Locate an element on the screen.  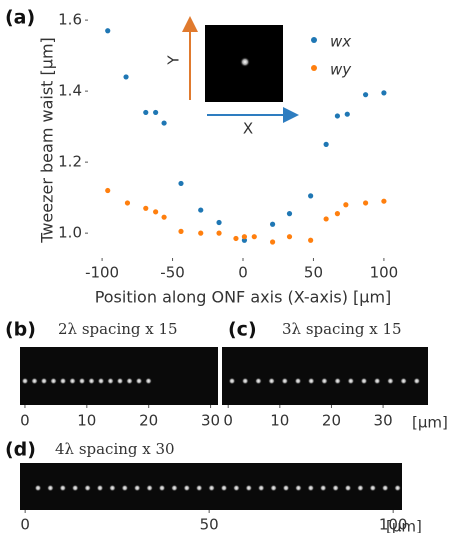
panel-caption: 3λ spacing x 15 is located at coordinates (342, 329).